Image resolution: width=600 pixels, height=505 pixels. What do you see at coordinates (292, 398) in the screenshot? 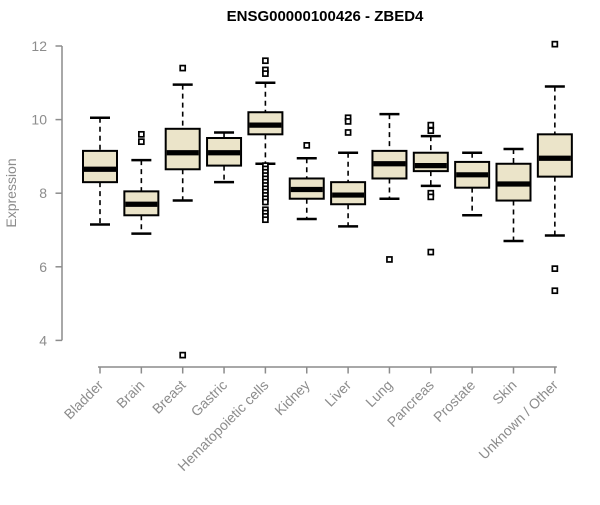
I see `x-tick-label-kidney: Kidney` at bounding box center [292, 398].